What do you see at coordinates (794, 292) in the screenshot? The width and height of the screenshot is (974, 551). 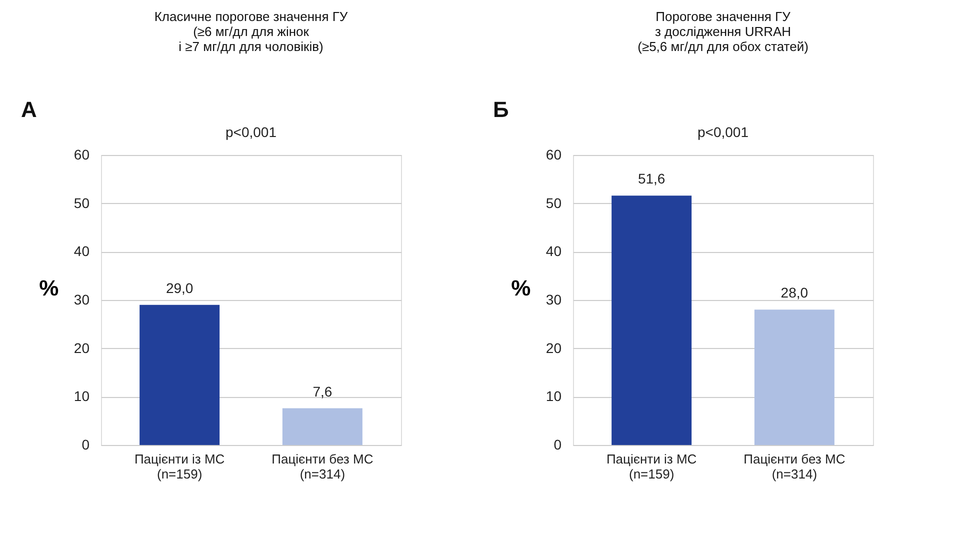 I see `data-label: 28,0` at bounding box center [794, 292].